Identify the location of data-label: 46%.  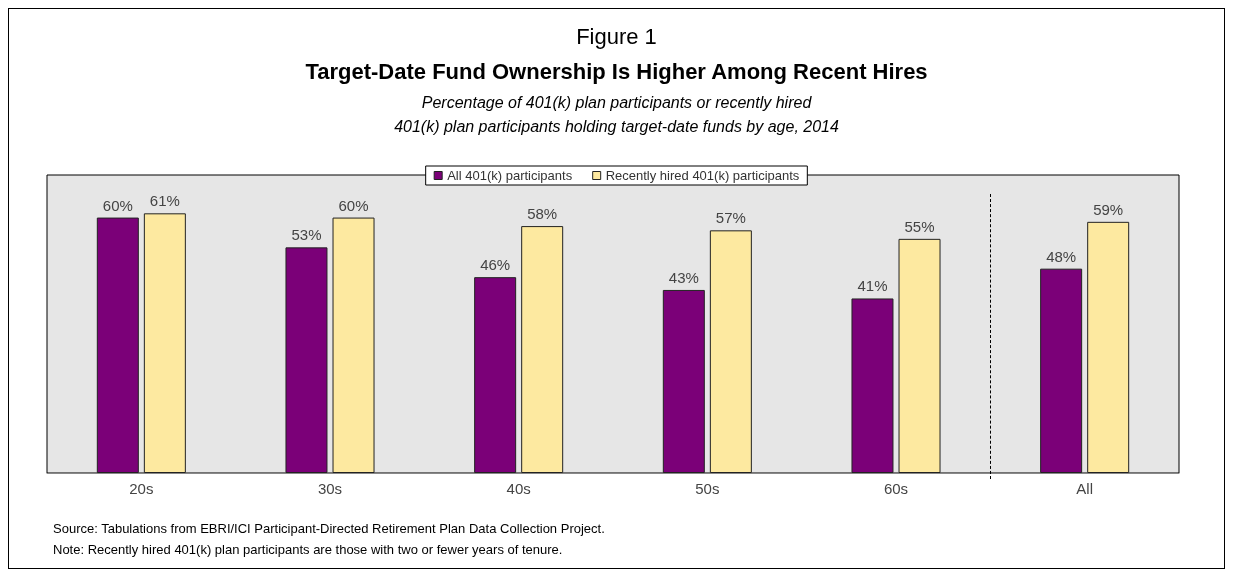
(495, 265).